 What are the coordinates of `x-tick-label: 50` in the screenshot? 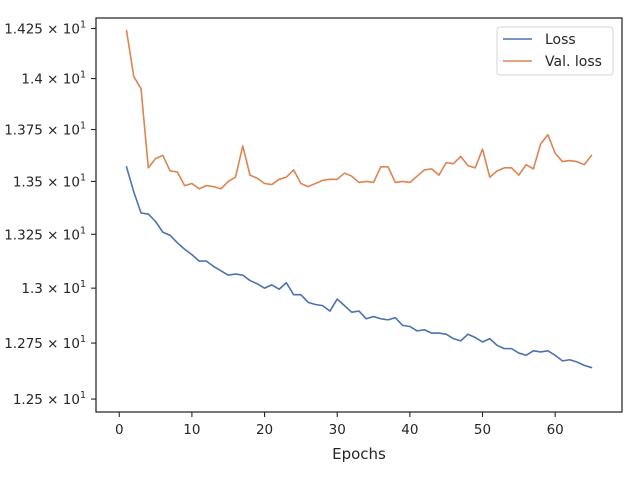 It's located at (482, 430).